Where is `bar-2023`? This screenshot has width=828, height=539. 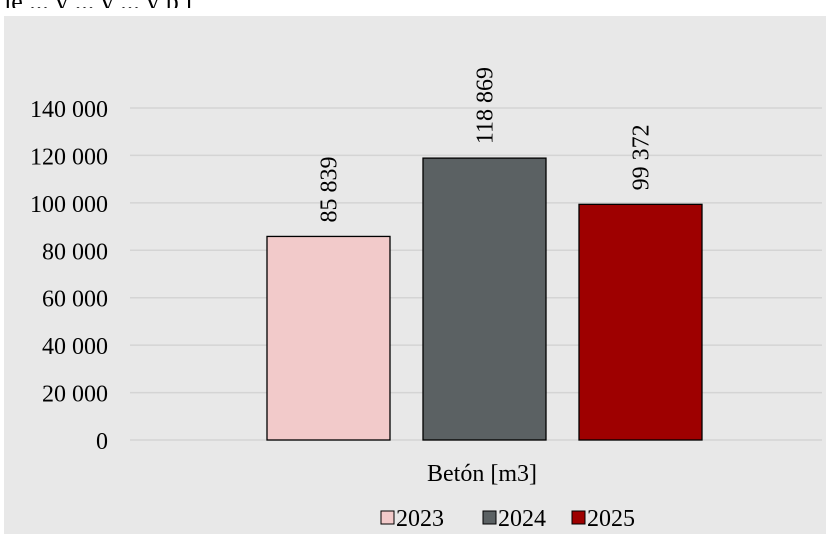 bar-2023 is located at coordinates (328, 338).